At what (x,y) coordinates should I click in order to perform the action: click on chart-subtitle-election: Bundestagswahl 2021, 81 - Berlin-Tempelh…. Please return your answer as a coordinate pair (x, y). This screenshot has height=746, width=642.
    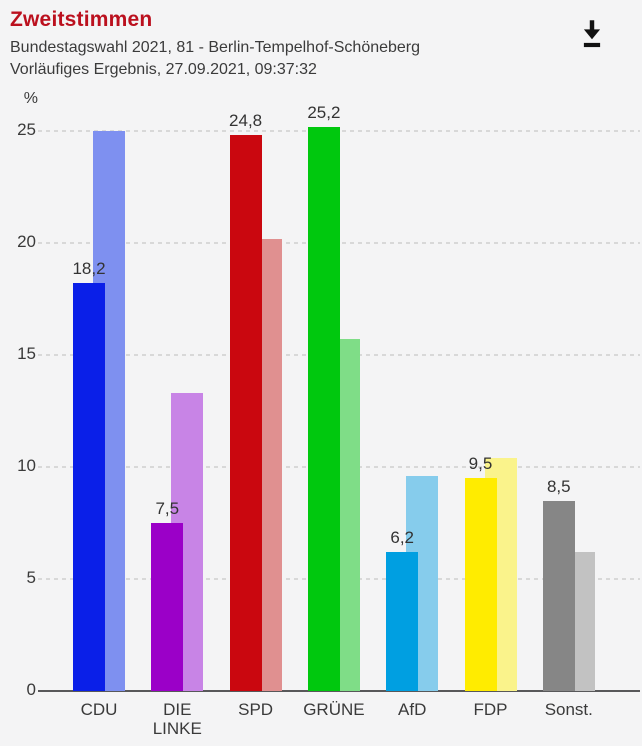
    Looking at the image, I should click on (215, 47).